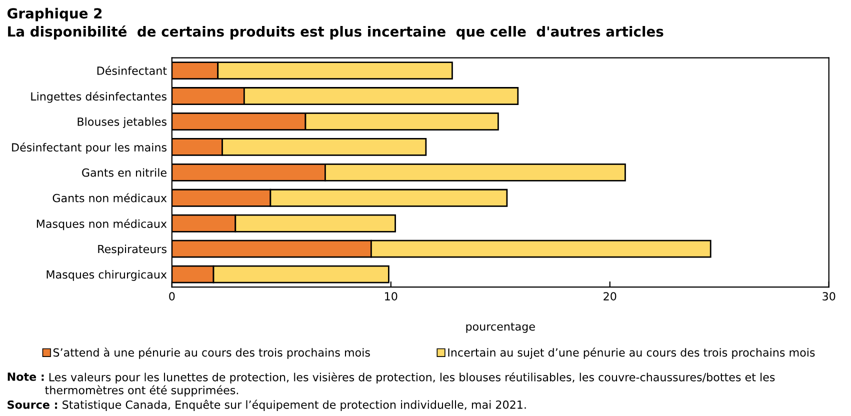 The width and height of the screenshot is (851, 416). Describe the element at coordinates (336, 32) in the screenshot. I see `chart-subtitle: La disponibilité de certains produits est plus incertaine que celle d'autres articles` at that location.